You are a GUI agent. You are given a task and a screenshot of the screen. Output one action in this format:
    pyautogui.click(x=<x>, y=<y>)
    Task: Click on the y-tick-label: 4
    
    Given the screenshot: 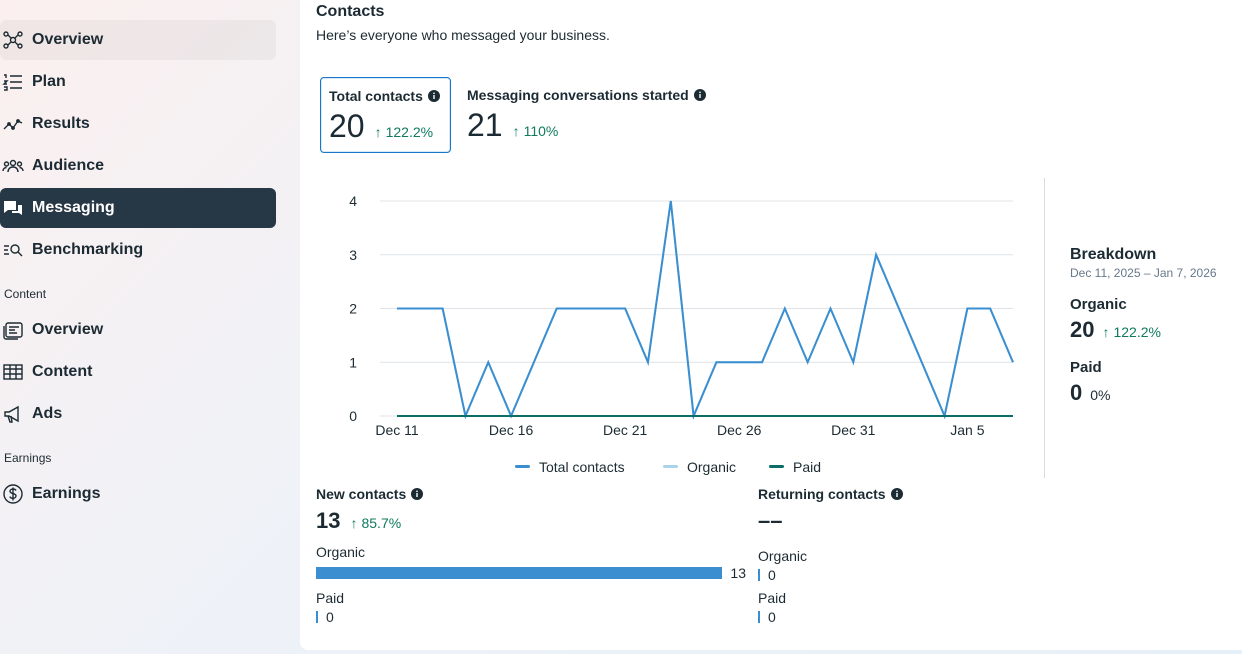 What is the action you would take?
    pyautogui.click(x=353, y=201)
    